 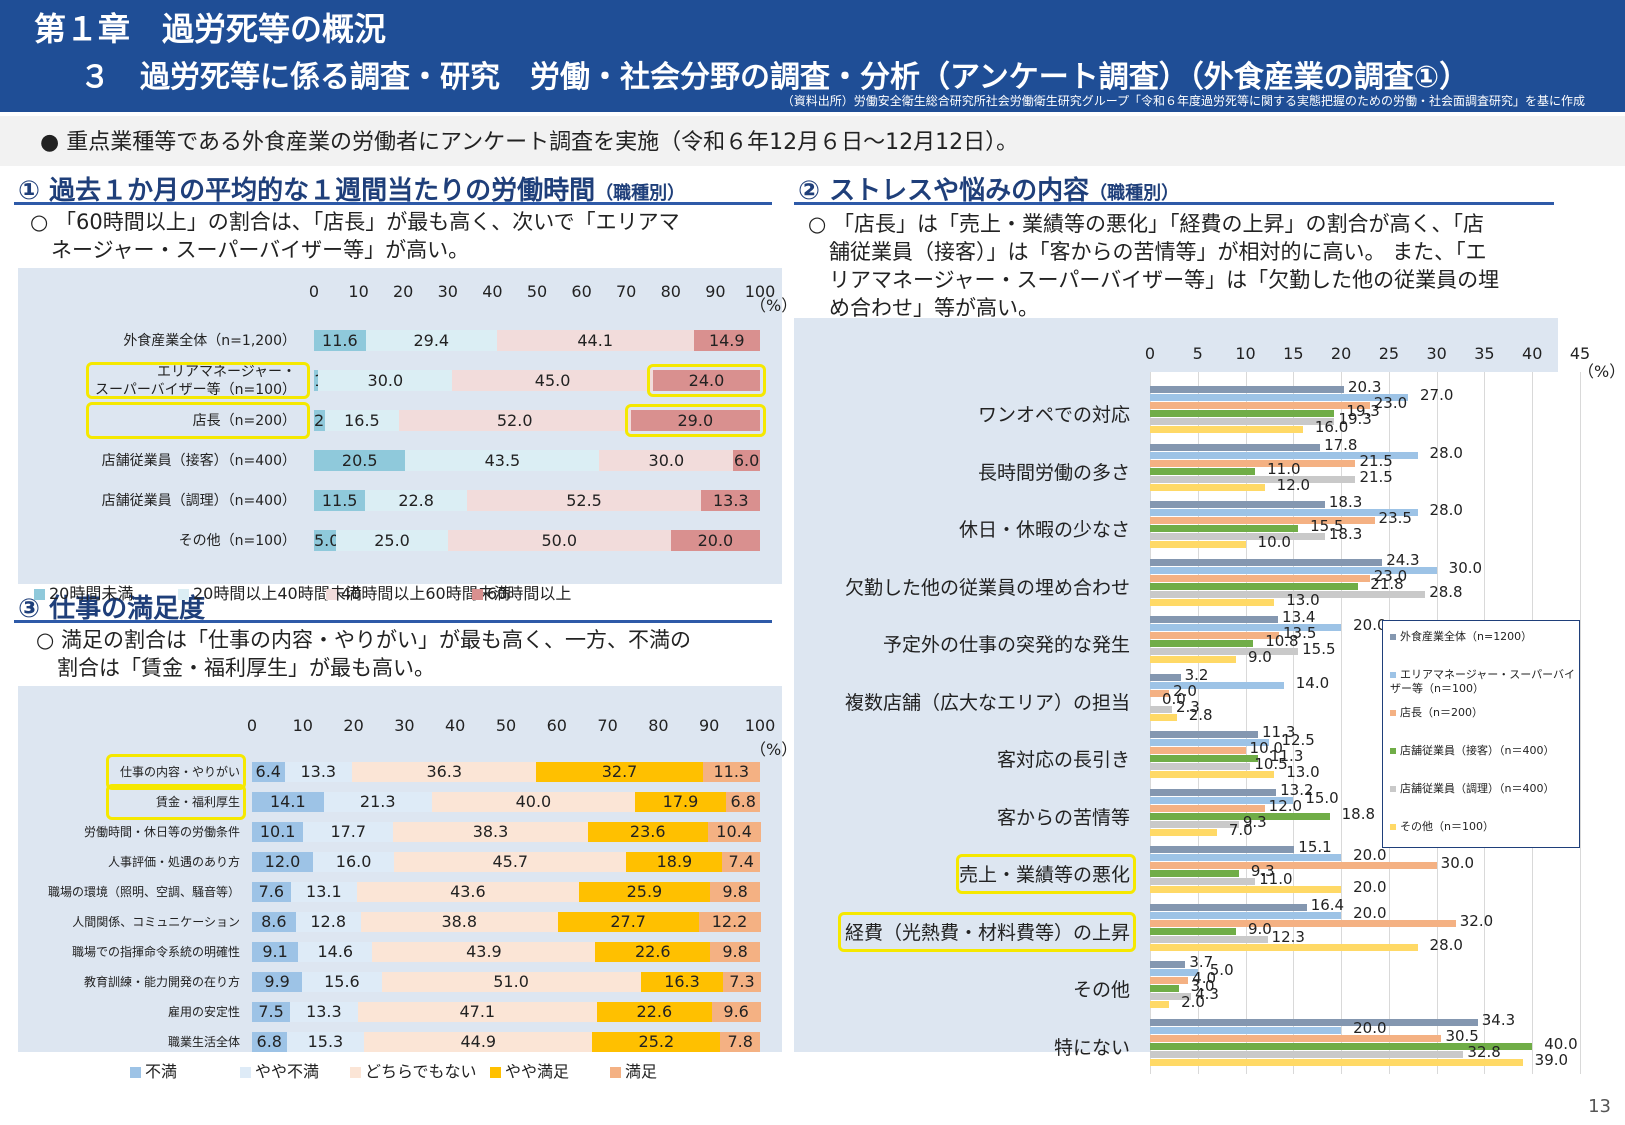 What do you see at coordinates (682, 982) in the screenshot?
I see `bar-segment: 16.3` at bounding box center [682, 982].